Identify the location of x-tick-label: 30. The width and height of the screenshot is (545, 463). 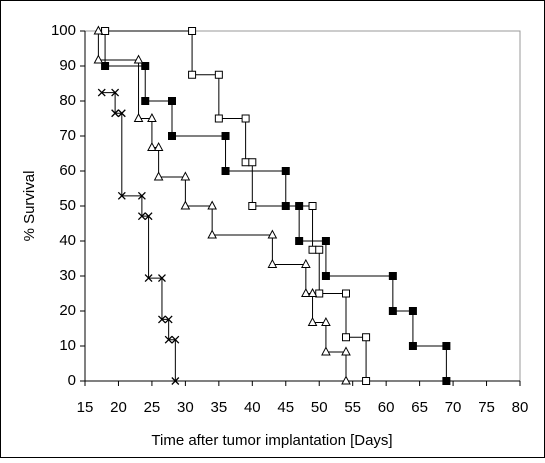
(185, 407).